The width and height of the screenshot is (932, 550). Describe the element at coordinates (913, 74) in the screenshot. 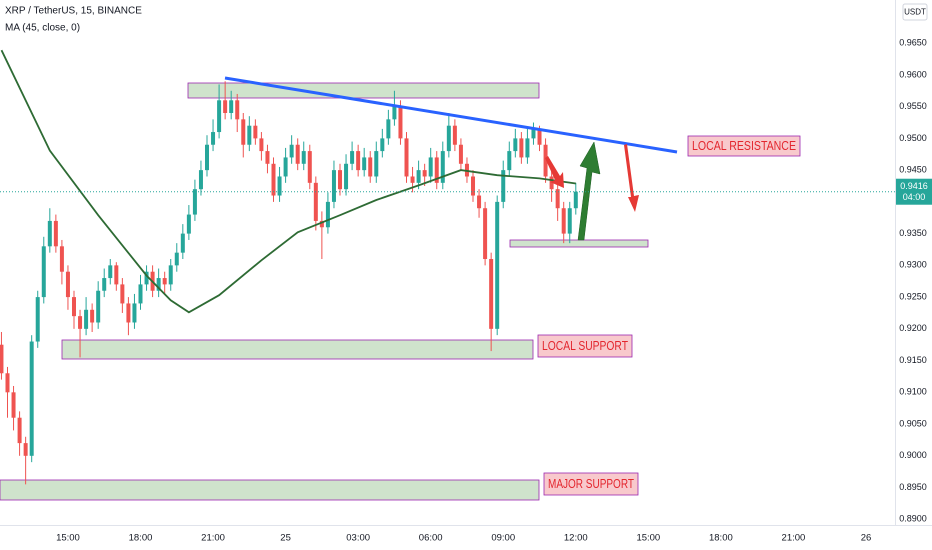

I see `y-tick-label: 0.9600` at that location.